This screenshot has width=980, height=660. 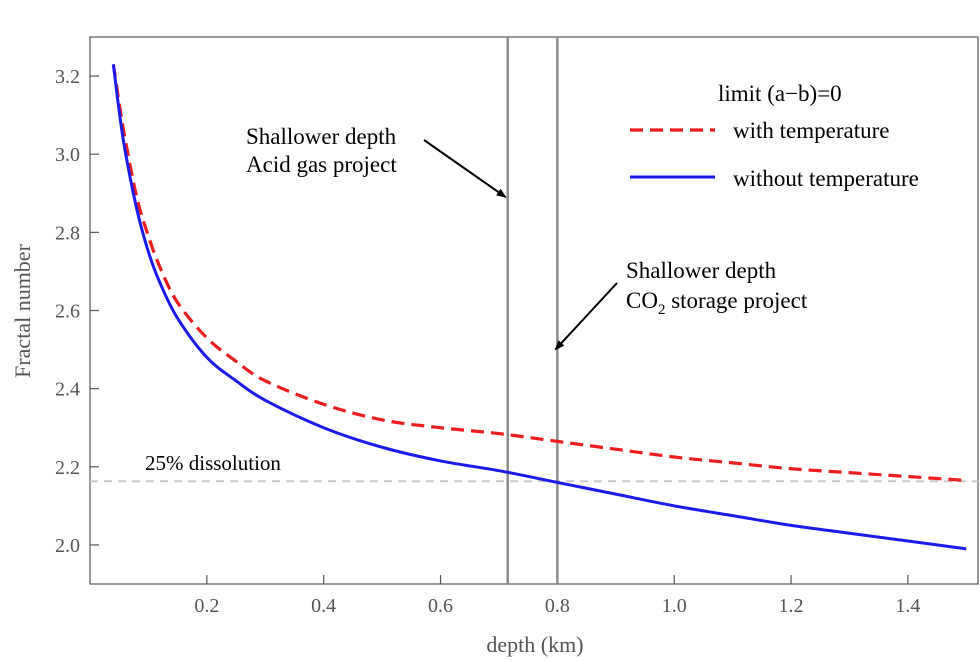 I want to click on x-tick-label: 1.2, so click(x=791, y=606).